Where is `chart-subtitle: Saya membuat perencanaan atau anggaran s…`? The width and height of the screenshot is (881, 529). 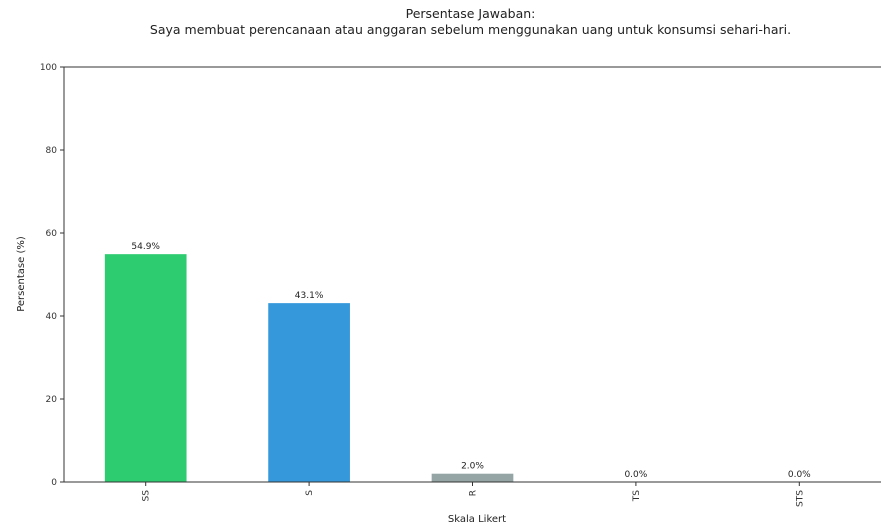 chart-subtitle: Saya membuat perencanaan atau anggaran s… is located at coordinates (470, 29).